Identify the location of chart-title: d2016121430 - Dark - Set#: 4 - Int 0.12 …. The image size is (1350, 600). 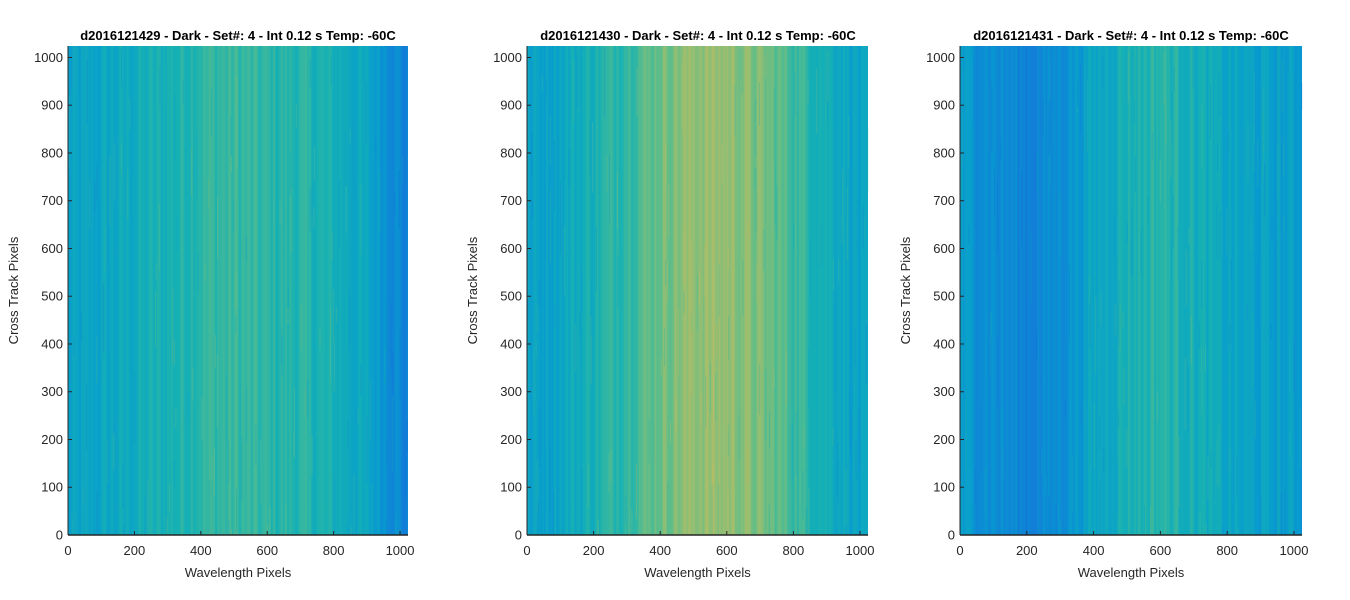
(698, 35).